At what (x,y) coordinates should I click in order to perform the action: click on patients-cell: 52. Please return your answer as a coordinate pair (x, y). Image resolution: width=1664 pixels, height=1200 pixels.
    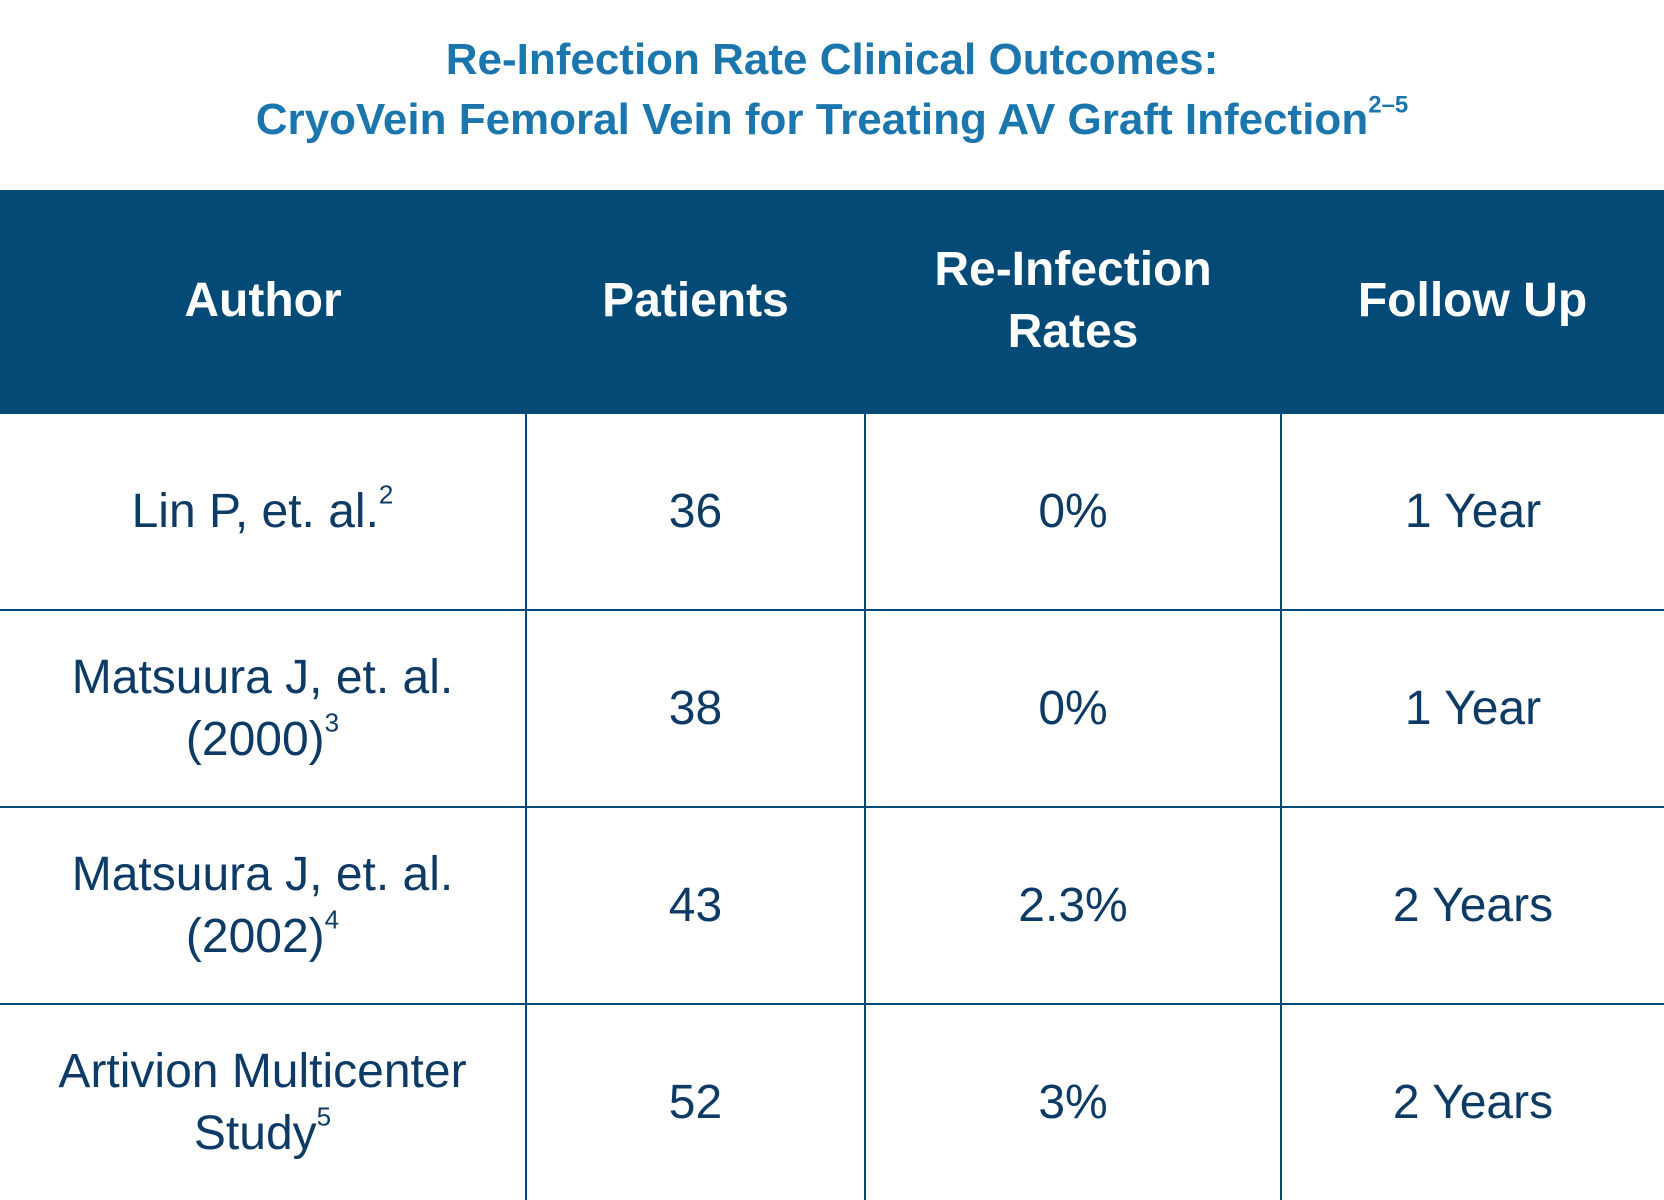
    Looking at the image, I should click on (695, 1101).